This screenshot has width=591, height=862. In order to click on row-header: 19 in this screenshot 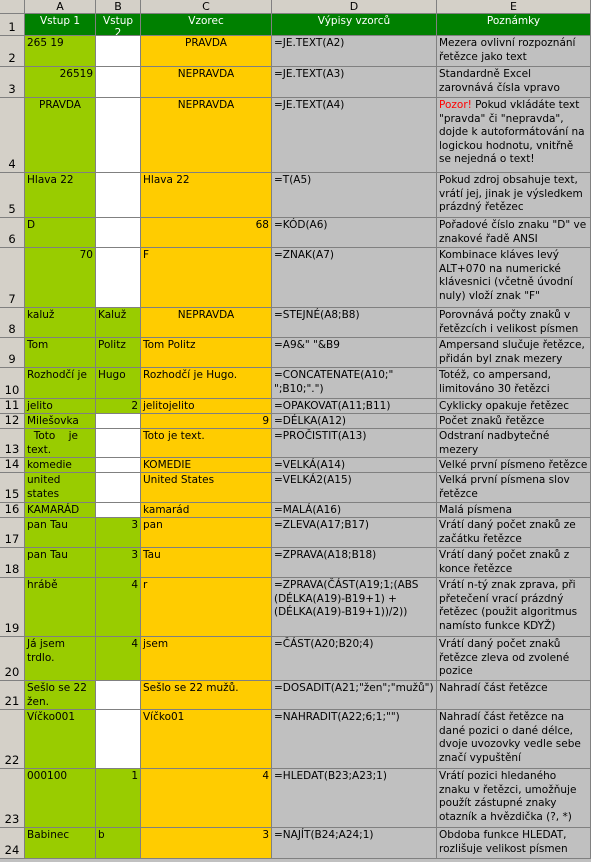, I will do `click(12, 607)`.